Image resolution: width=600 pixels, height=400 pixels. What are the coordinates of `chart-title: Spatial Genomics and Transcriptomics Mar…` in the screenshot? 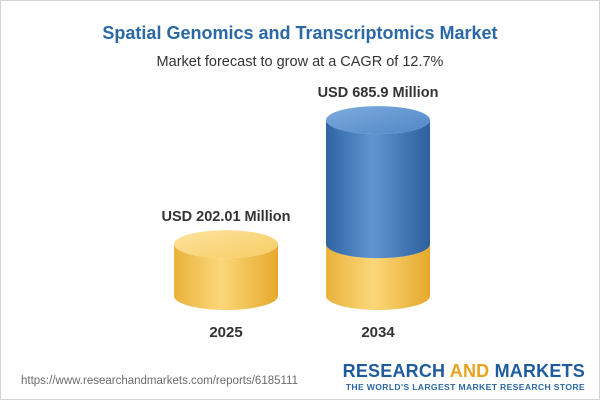 It's located at (300, 33).